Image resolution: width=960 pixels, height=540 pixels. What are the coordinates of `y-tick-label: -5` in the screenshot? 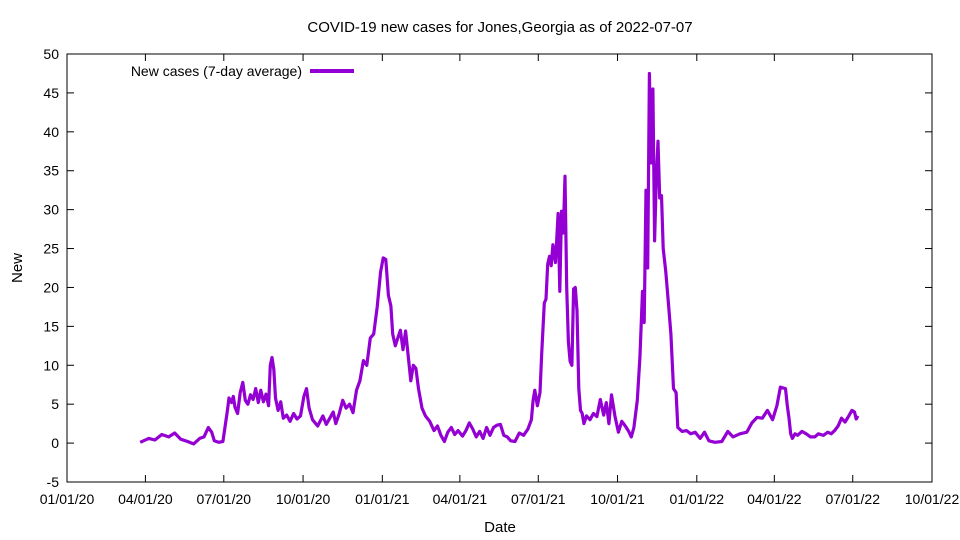 It's located at (53, 482).